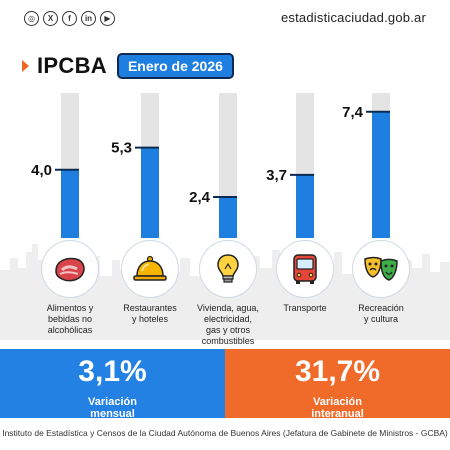 The height and width of the screenshot is (450, 450). I want to click on category-label-line: Alimentos y, so click(70, 308).